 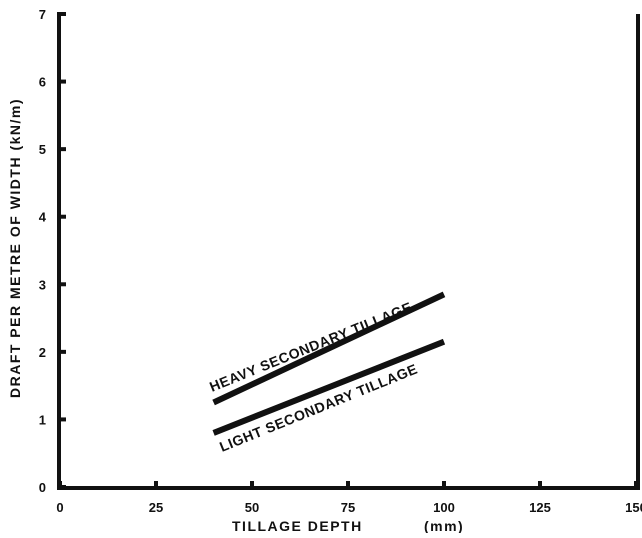 I want to click on x-tick-label: 75, so click(x=348, y=507).